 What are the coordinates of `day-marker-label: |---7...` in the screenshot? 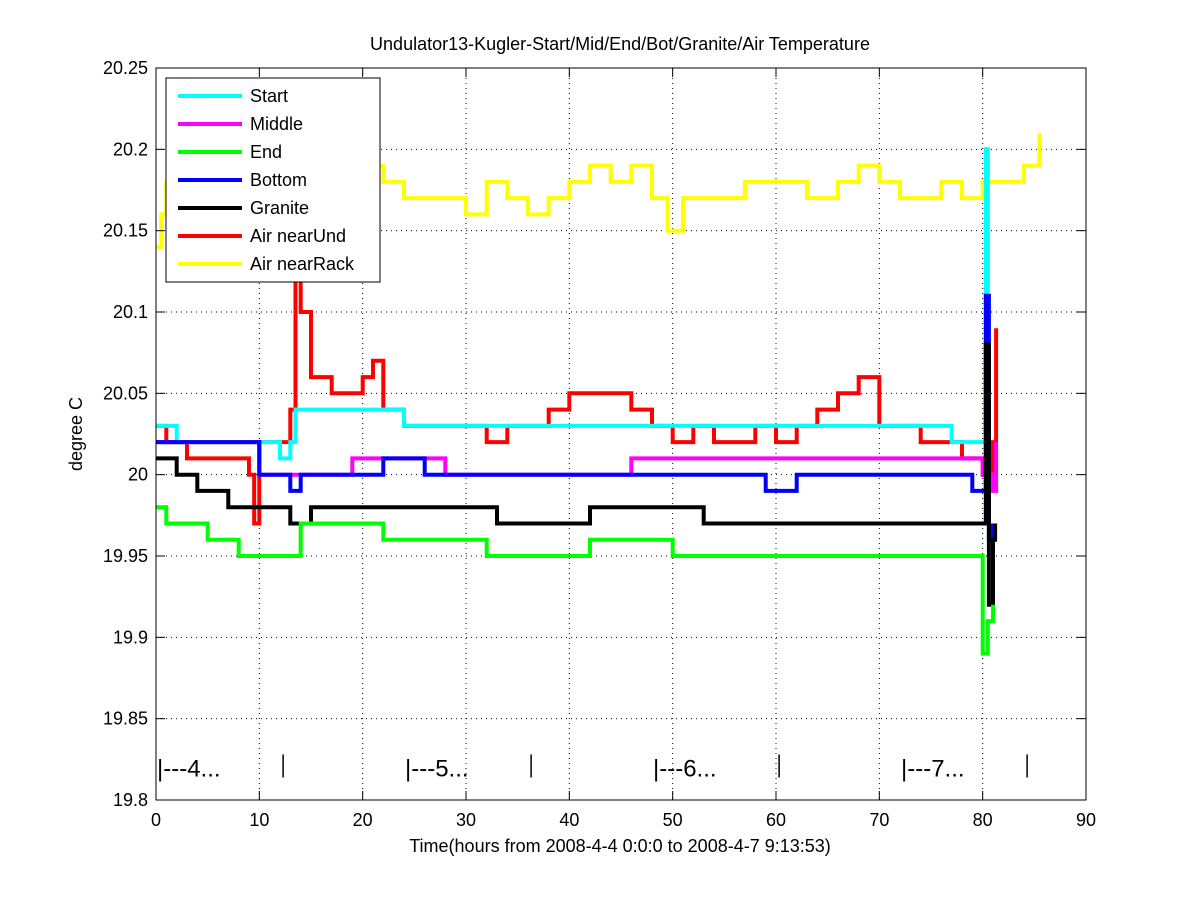 It's located at (933, 768).